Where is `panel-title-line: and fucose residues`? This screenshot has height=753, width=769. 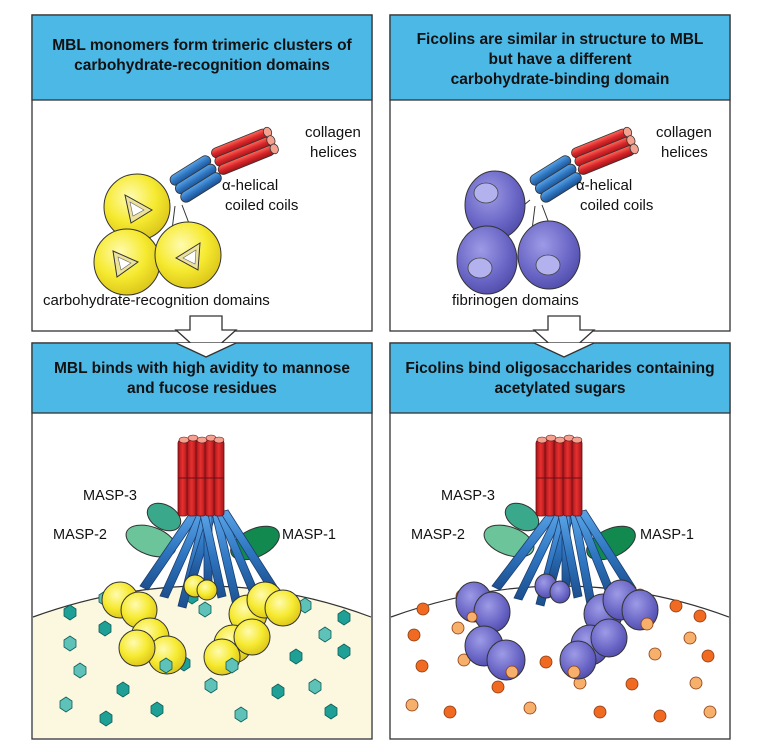 panel-title-line: and fucose residues is located at coordinates (202, 388).